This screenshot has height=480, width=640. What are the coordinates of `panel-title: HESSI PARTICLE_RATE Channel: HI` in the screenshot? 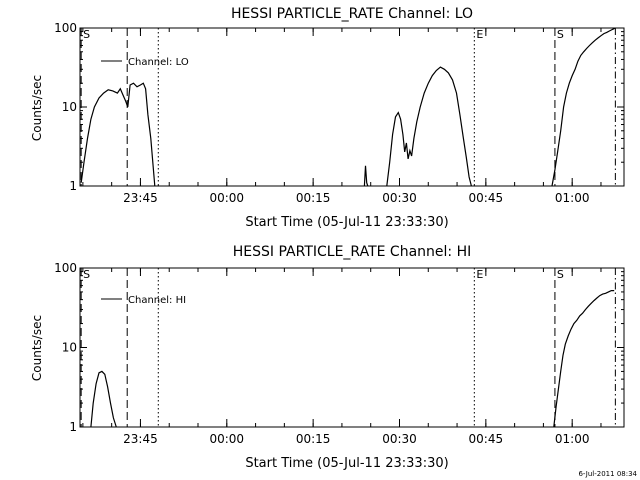 It's located at (352, 252).